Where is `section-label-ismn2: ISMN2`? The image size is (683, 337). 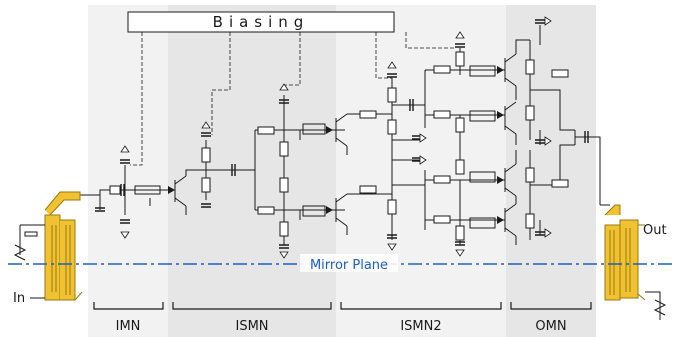
section-label-ismn2: ISMN2 is located at coordinates (420, 326).